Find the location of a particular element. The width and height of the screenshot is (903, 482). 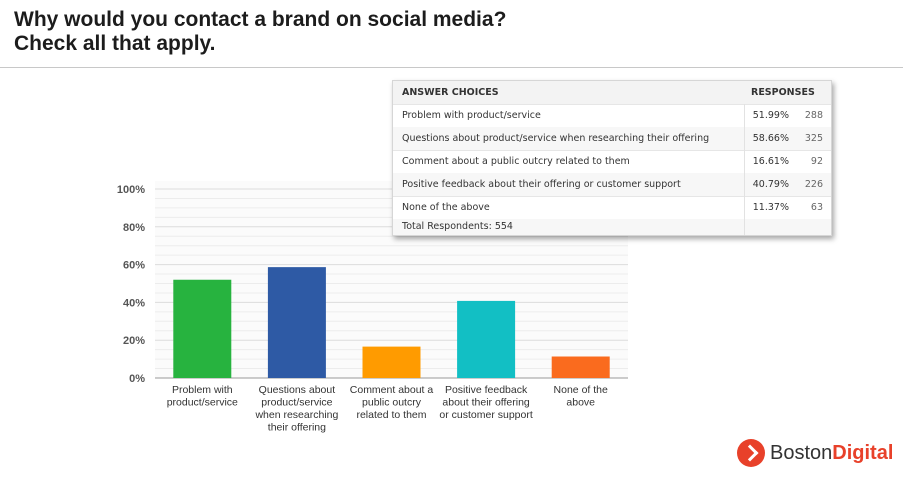

boston-digital-logo: BostonDigital is located at coordinates (814, 454).